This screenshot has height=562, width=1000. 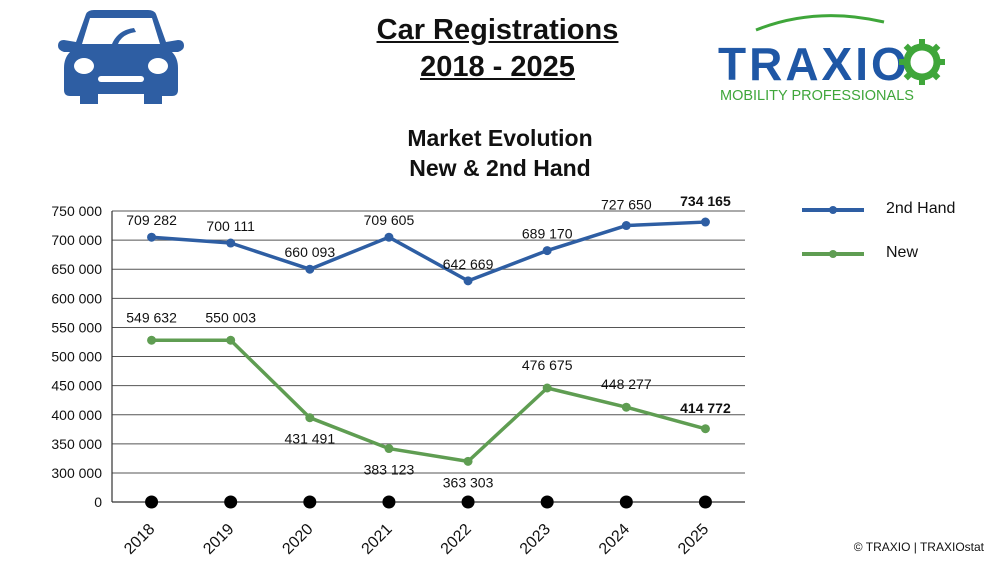 What do you see at coordinates (468, 482) in the screenshot?
I see `data-label: 363 303` at bounding box center [468, 482].